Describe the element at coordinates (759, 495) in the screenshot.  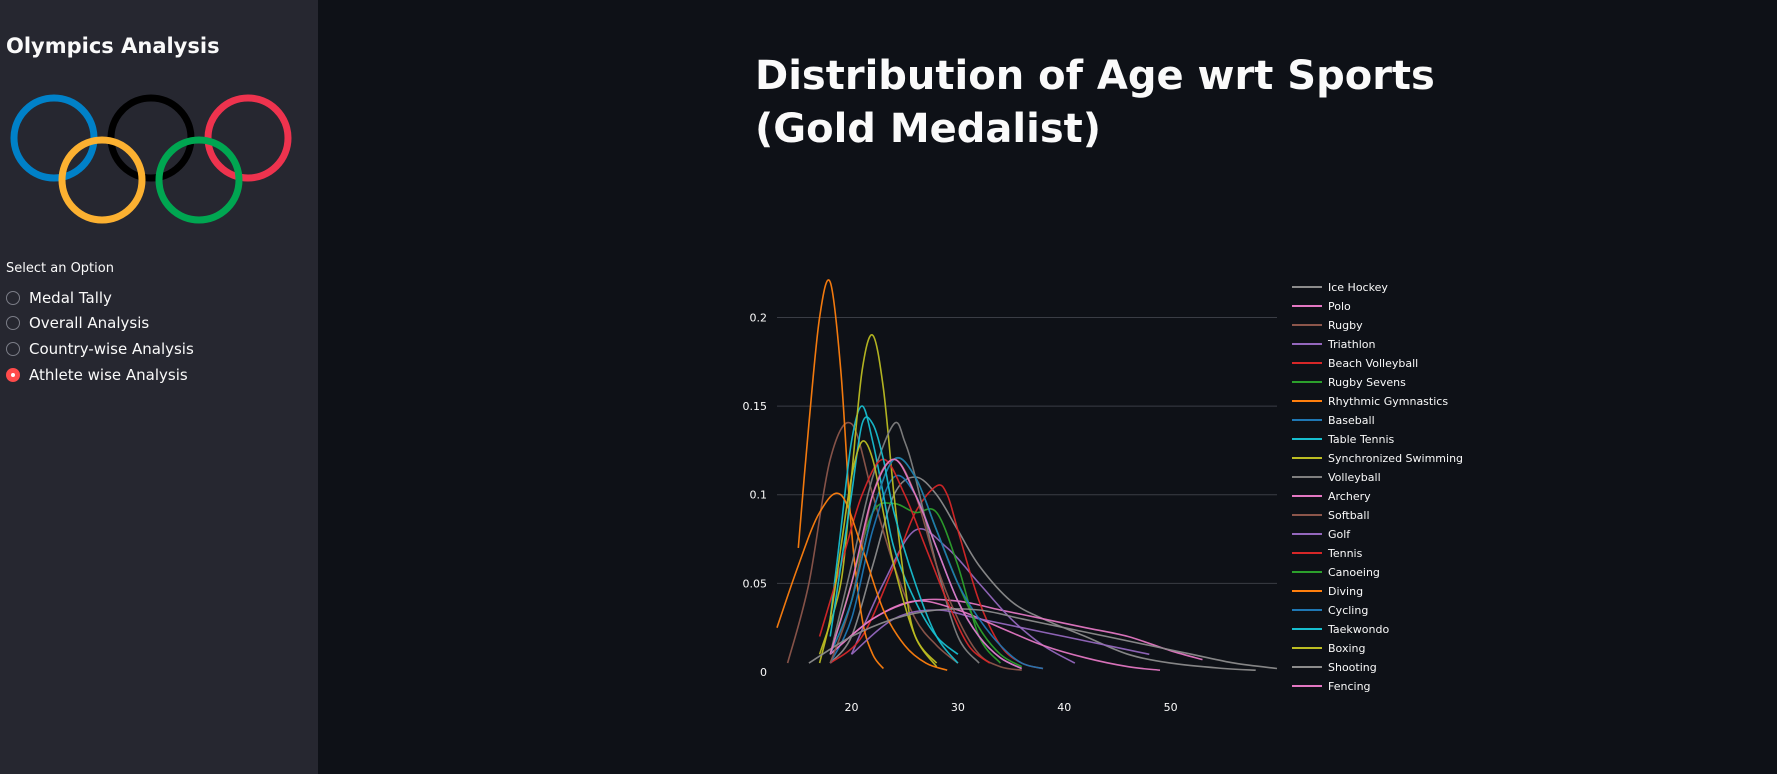
I see `y-tick-label: 0.1` at that location.